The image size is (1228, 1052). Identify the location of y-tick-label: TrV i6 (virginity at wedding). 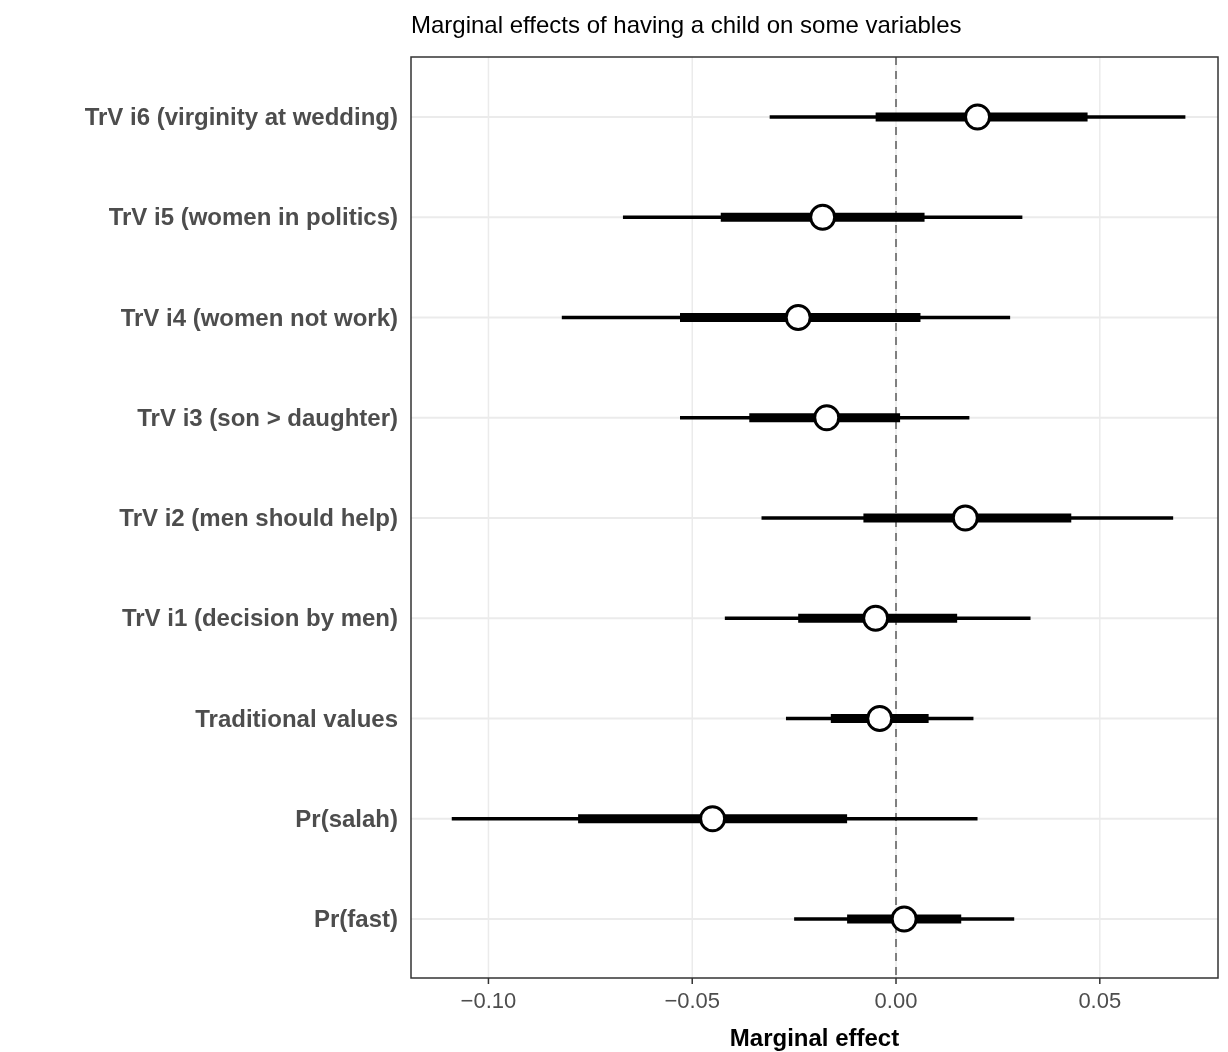
(241, 116).